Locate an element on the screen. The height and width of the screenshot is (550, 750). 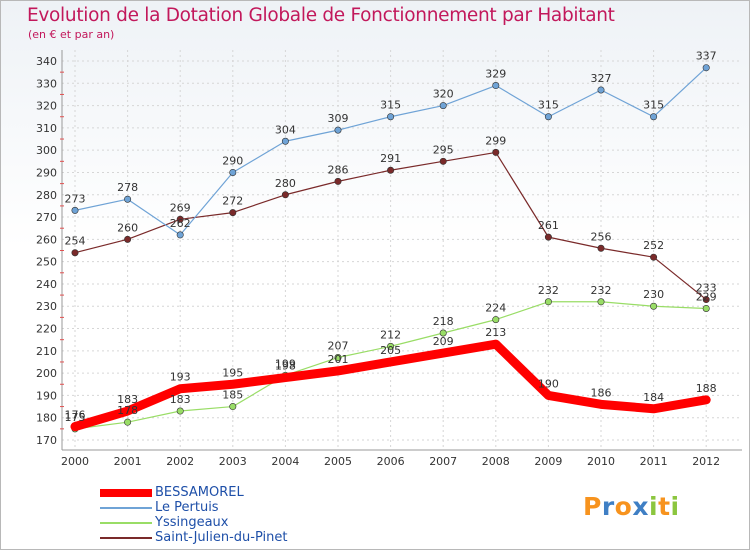
data-label: 233 is located at coordinates (706, 288).